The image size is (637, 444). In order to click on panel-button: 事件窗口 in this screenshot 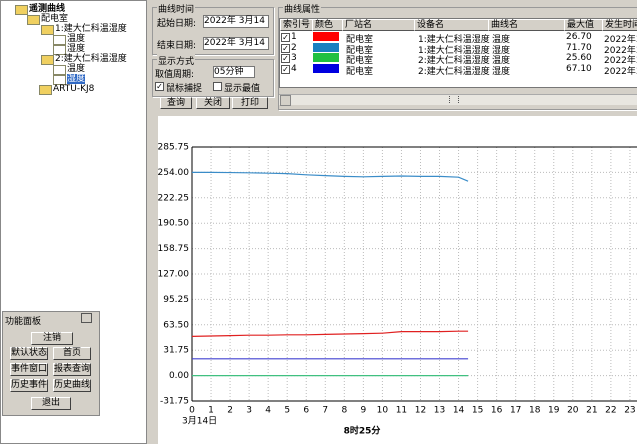, I will do `click(29, 369)`.